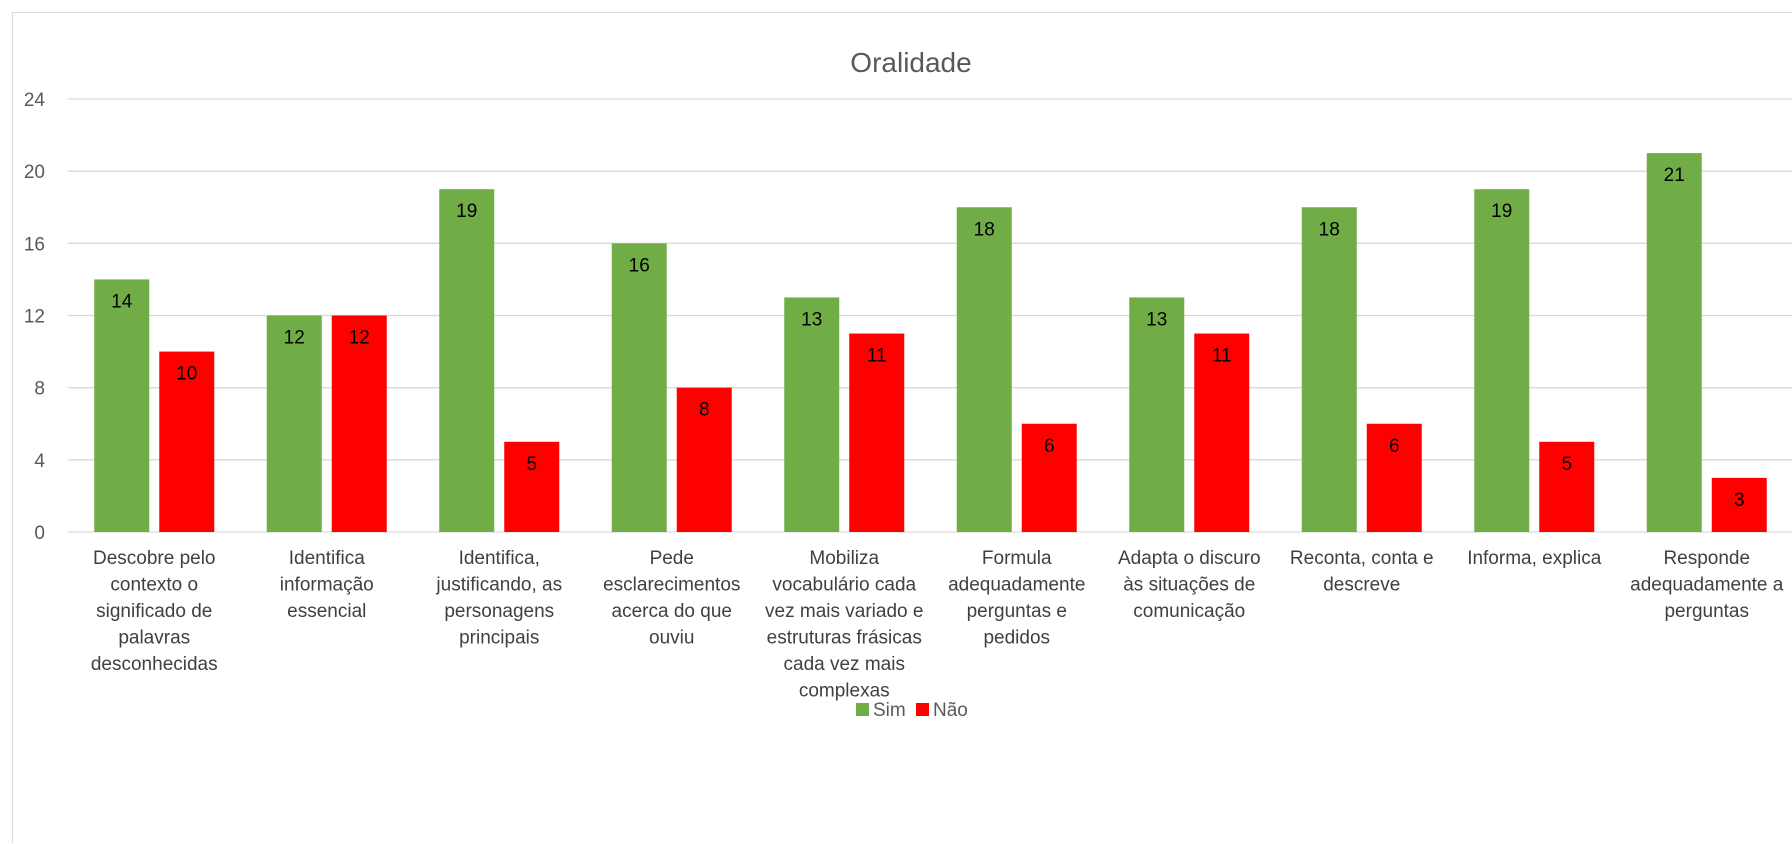  I want to click on y-tick-label: 0, so click(39, 533).